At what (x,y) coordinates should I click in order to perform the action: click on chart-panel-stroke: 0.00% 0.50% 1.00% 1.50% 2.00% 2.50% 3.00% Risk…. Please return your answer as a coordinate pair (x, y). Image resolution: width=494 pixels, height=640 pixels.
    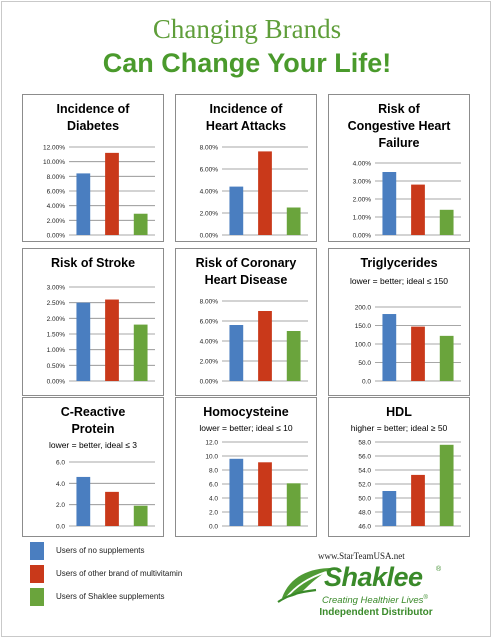
    Looking at the image, I should click on (93, 322).